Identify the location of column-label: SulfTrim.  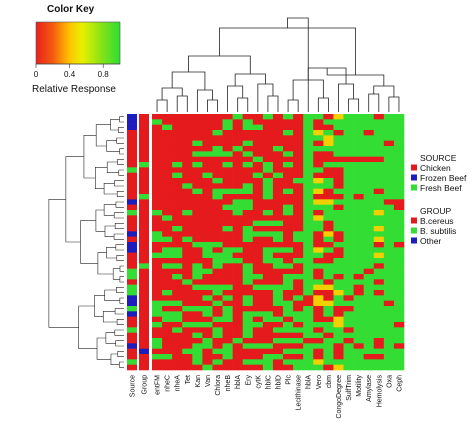
(349, 388).